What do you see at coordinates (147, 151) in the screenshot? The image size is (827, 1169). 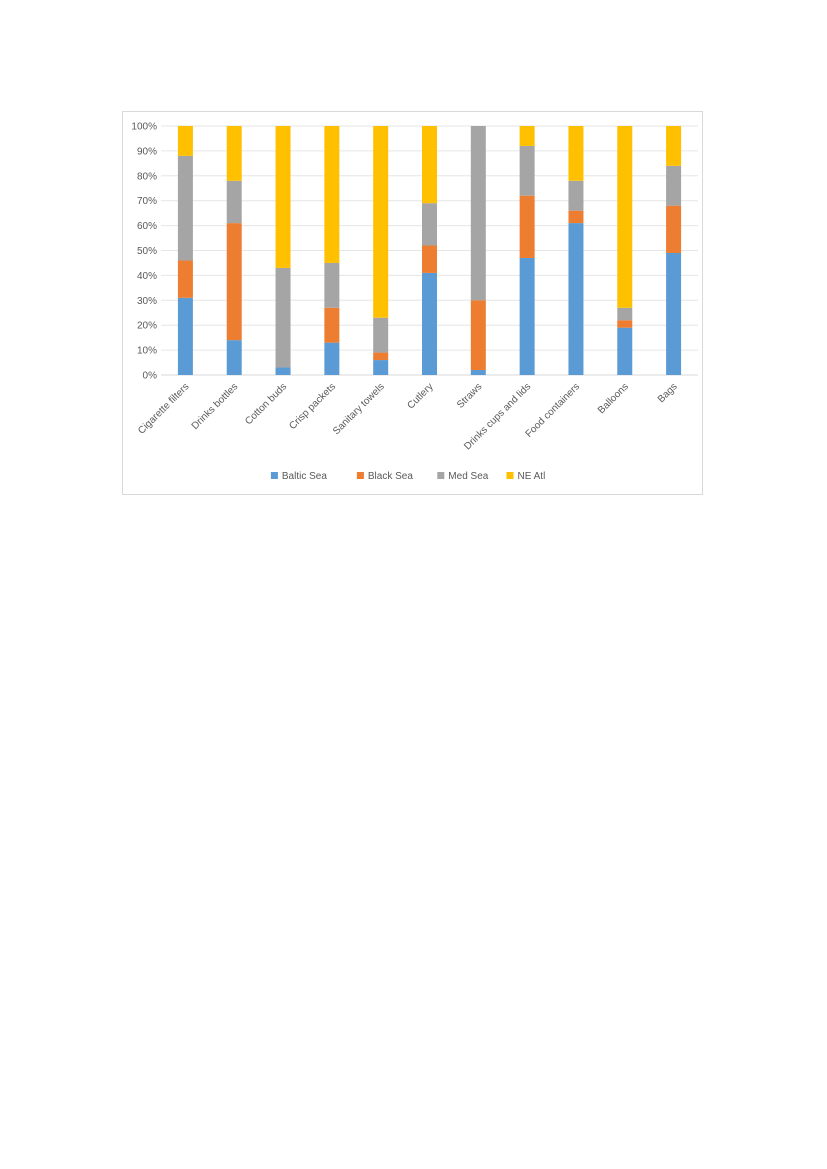 I see `y-tick-label: 90%` at bounding box center [147, 151].